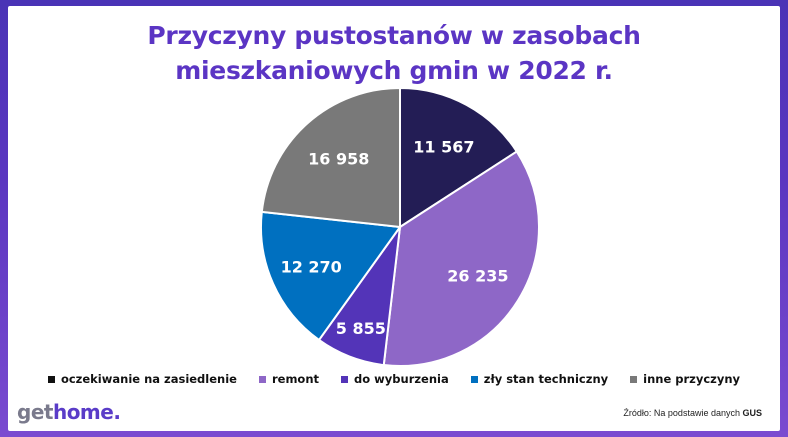 This screenshot has height=437, width=788. What do you see at coordinates (683, 413) in the screenshot?
I see `source-prefix: Źródło: Na podstawie danych` at bounding box center [683, 413].